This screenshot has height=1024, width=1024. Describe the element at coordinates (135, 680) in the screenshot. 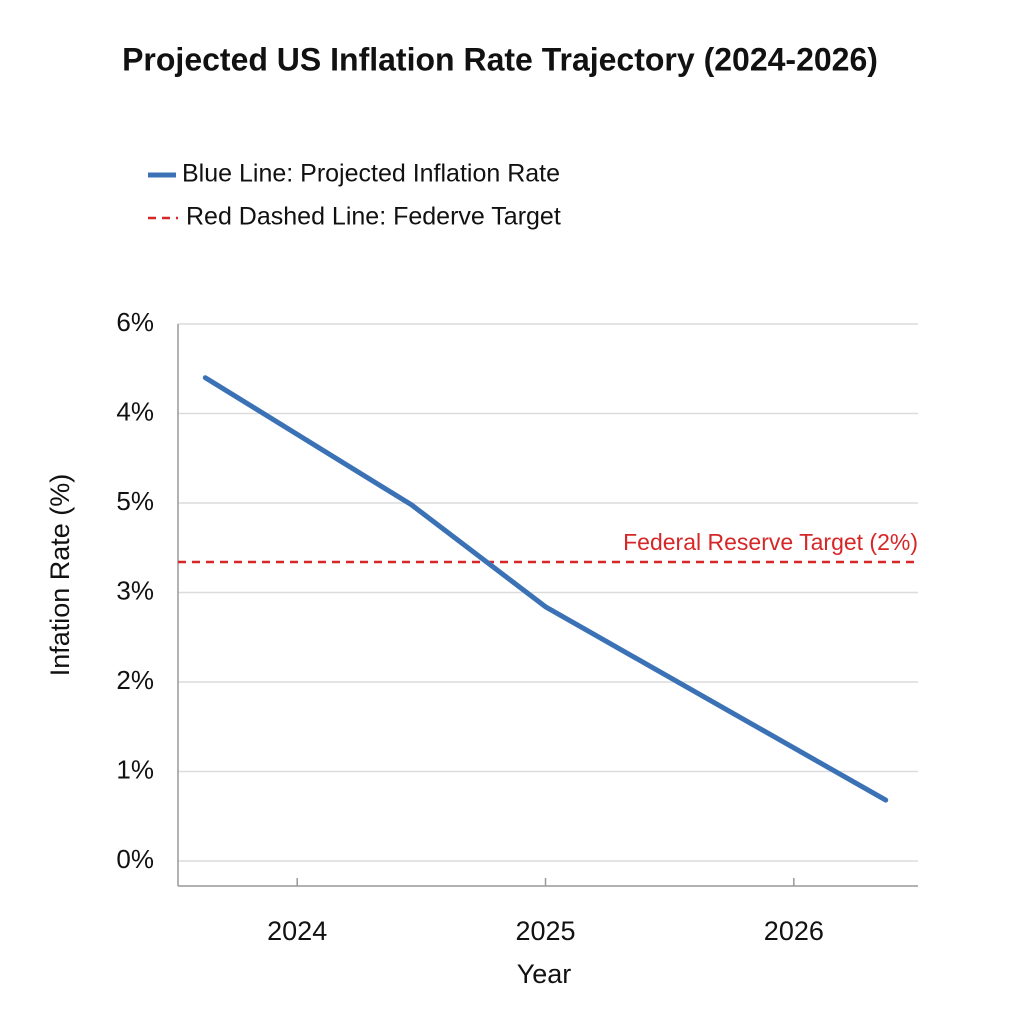

I see `y-tick-label: 2%` at that location.